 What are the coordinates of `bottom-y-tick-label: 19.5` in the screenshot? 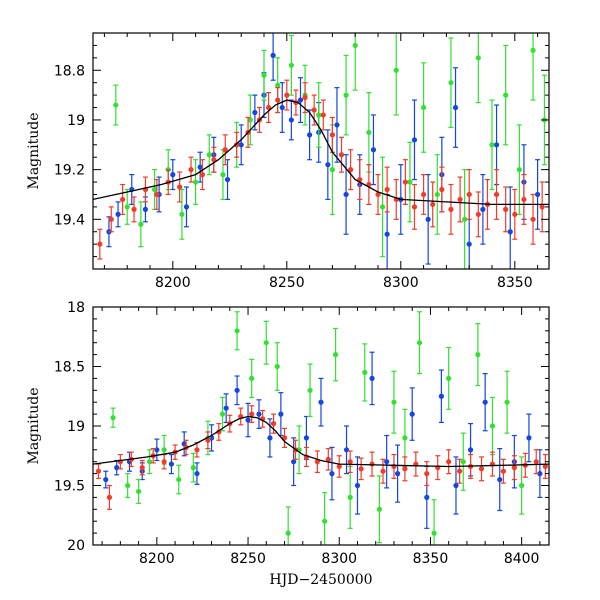 It's located at (69, 487).